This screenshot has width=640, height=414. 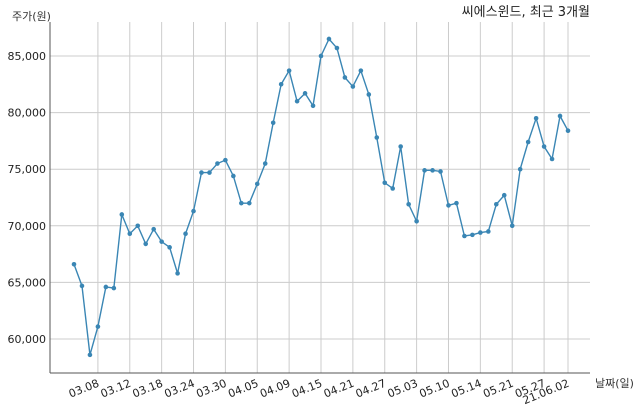 What do you see at coordinates (31, 16) in the screenshot?
I see `y-axis-label: 주가(원)` at bounding box center [31, 16].